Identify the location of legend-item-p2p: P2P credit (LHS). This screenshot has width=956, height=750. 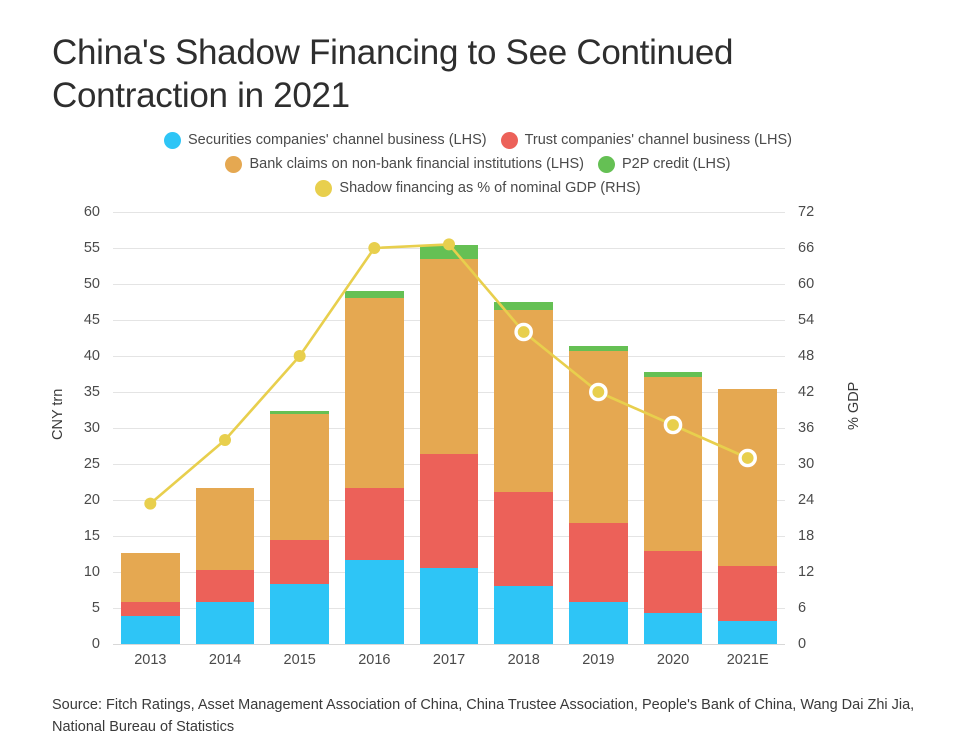
(664, 164).